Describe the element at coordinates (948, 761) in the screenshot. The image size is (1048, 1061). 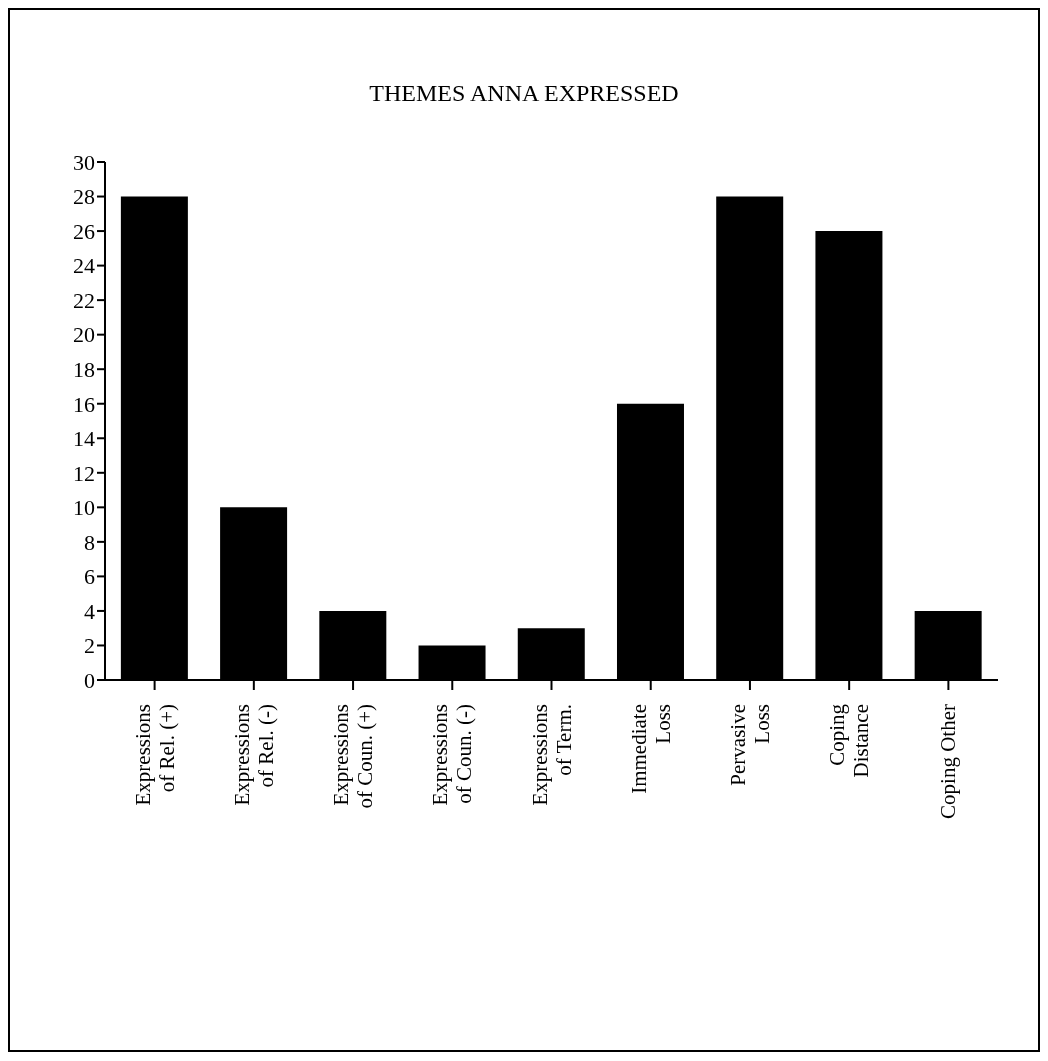
I see `x-tick-label: Coping Other` at that location.